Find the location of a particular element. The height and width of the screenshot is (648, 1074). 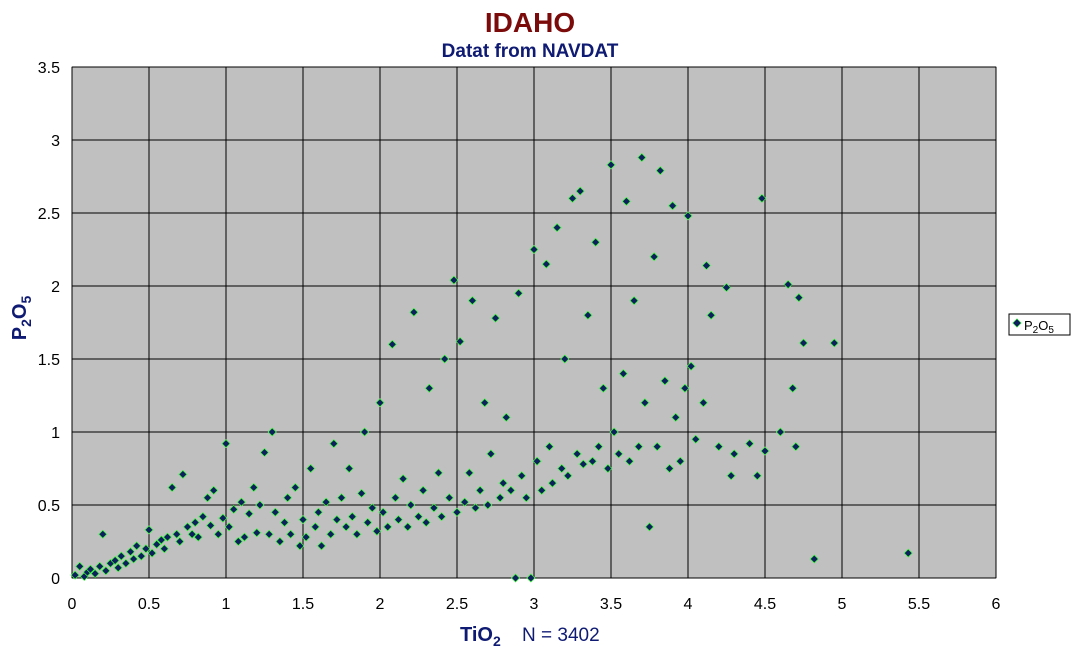

y-axis-ticks: 0 0.5 1 1.5 2 2.5 3 3.5 is located at coordinates (49, 324).